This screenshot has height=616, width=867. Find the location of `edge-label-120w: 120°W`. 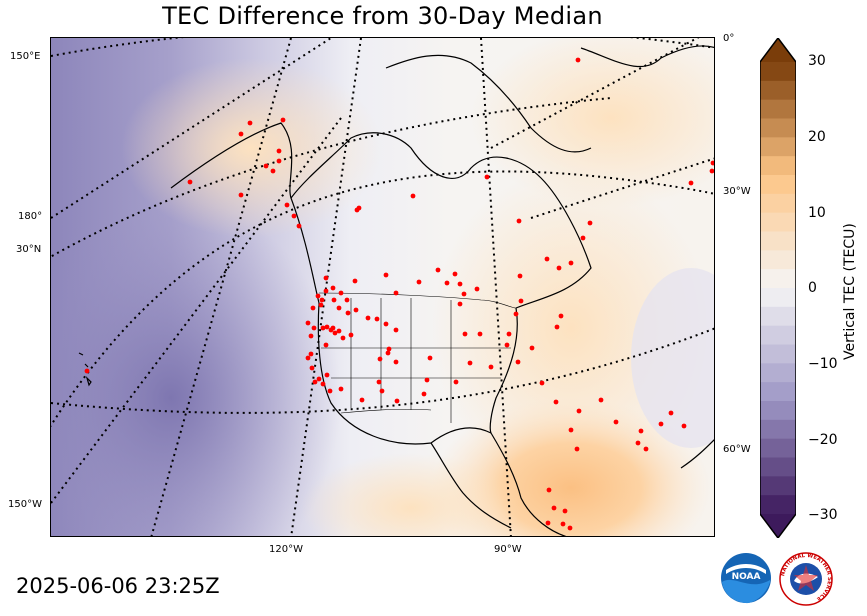

edge-label-120w: 120°W is located at coordinates (286, 549).